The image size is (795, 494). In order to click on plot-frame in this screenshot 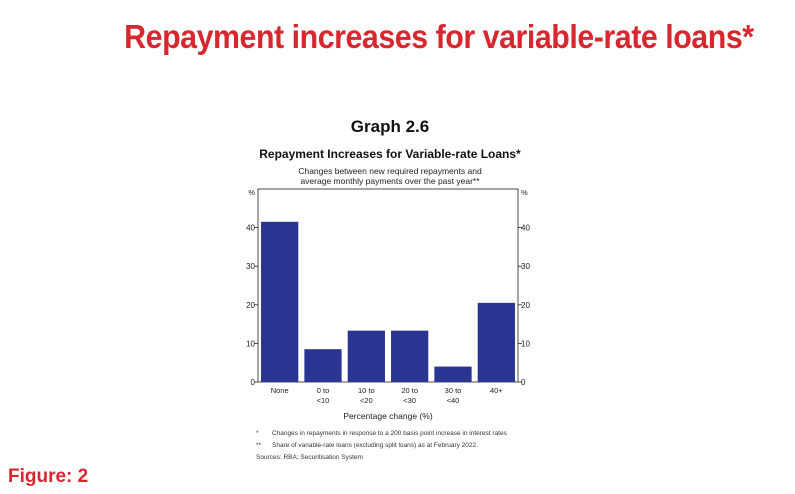, I will do `click(388, 285)`.